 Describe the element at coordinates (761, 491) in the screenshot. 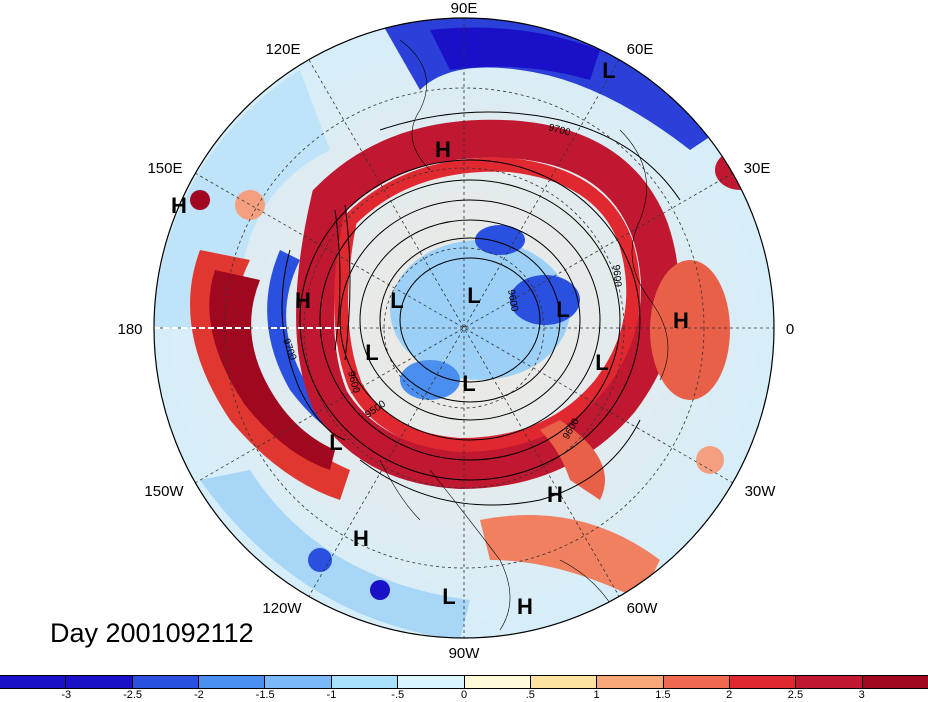

I see `lon-label-right-lower: 30W` at that location.